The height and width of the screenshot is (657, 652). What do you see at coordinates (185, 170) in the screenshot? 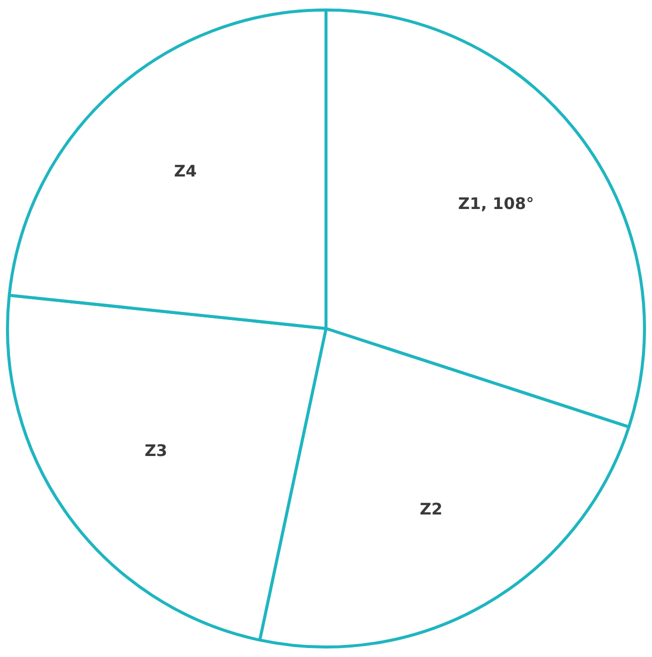
I see `slice-label: Z4` at bounding box center [185, 170].